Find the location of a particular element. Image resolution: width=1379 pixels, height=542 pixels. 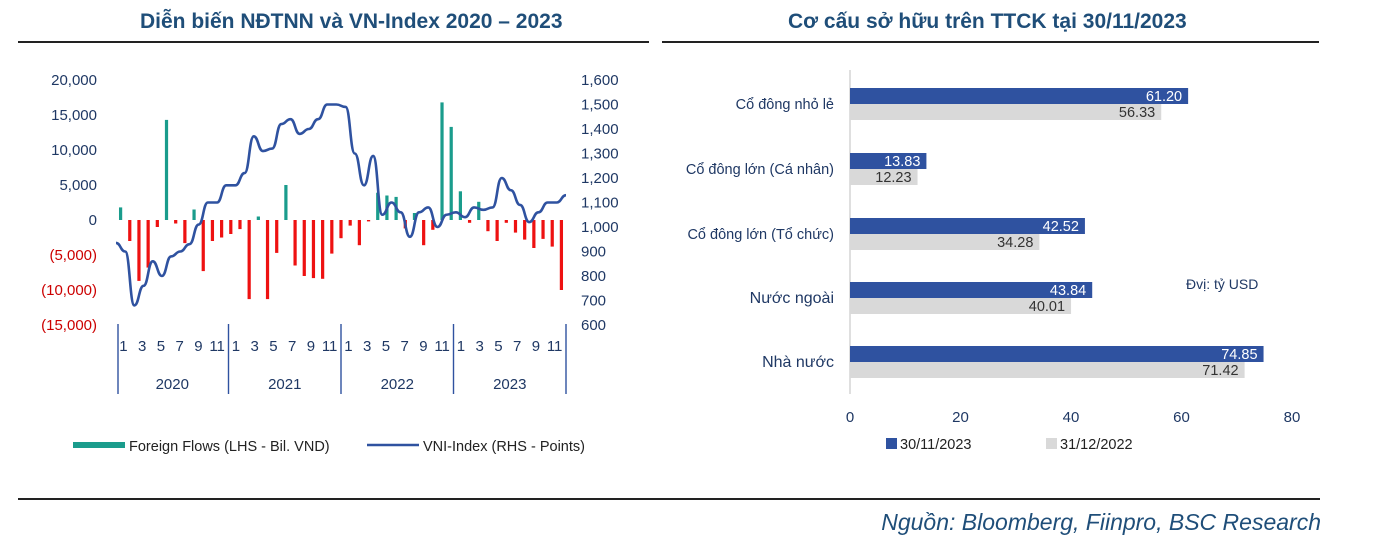

right-axis-tick: 1,000 is located at coordinates (600, 227).